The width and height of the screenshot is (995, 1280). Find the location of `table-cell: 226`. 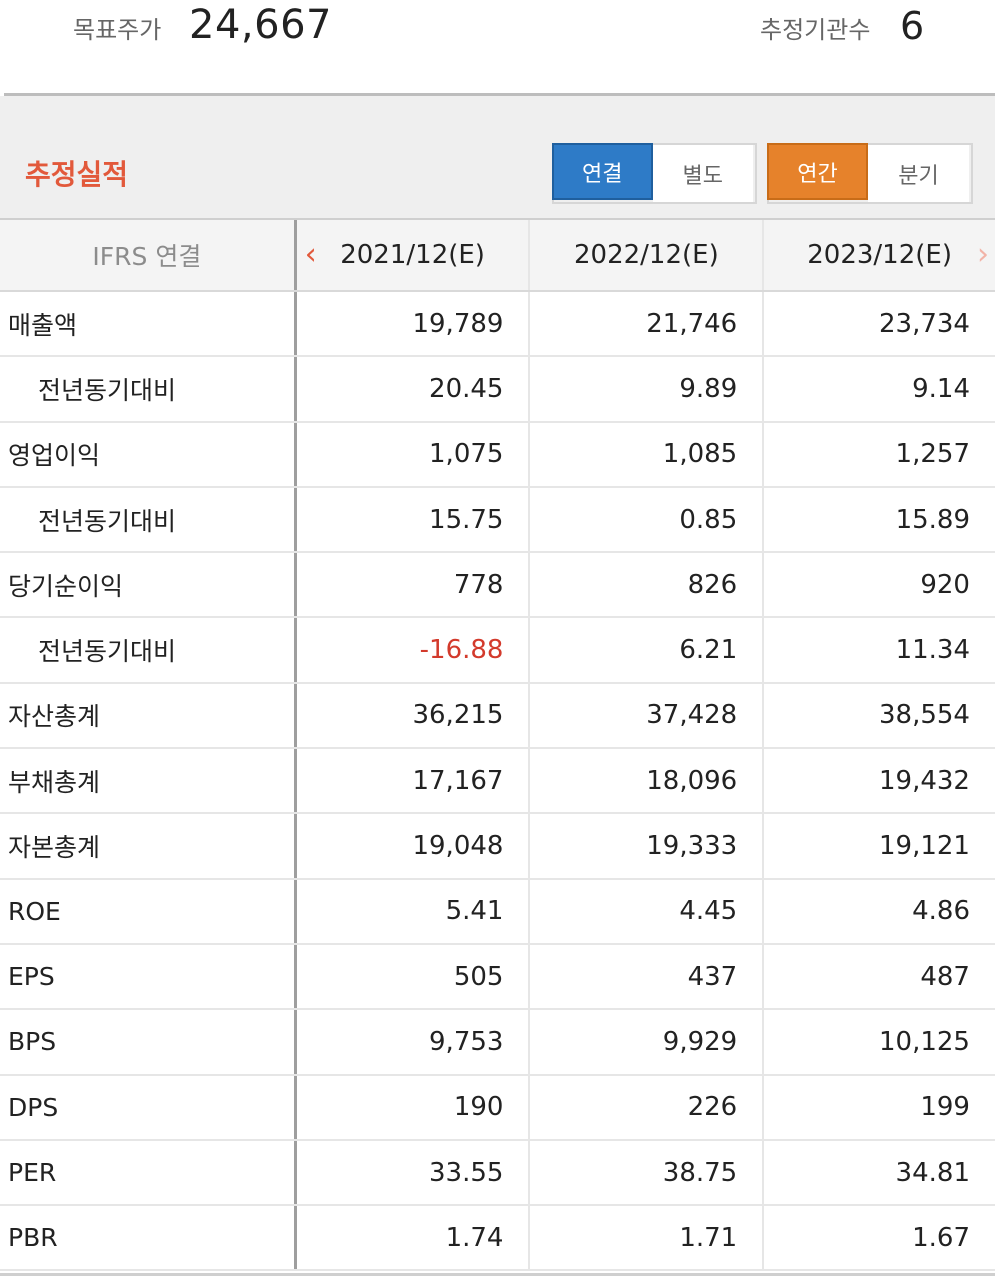

table-cell: 226 is located at coordinates (647, 1107).